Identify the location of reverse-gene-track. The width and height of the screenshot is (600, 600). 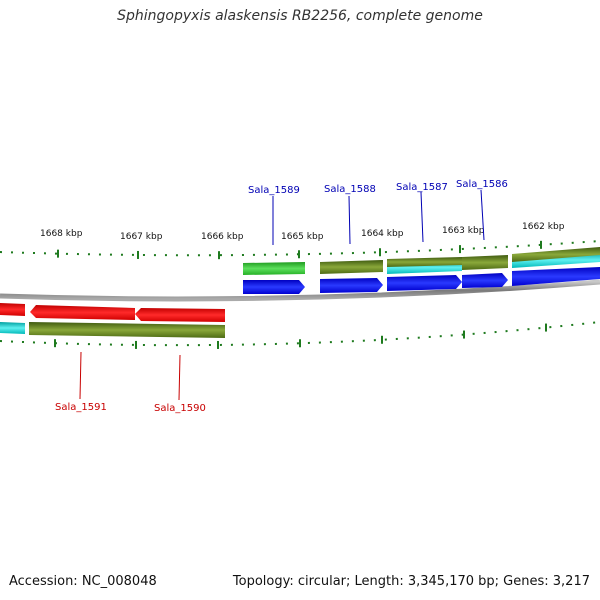
(112, 330).